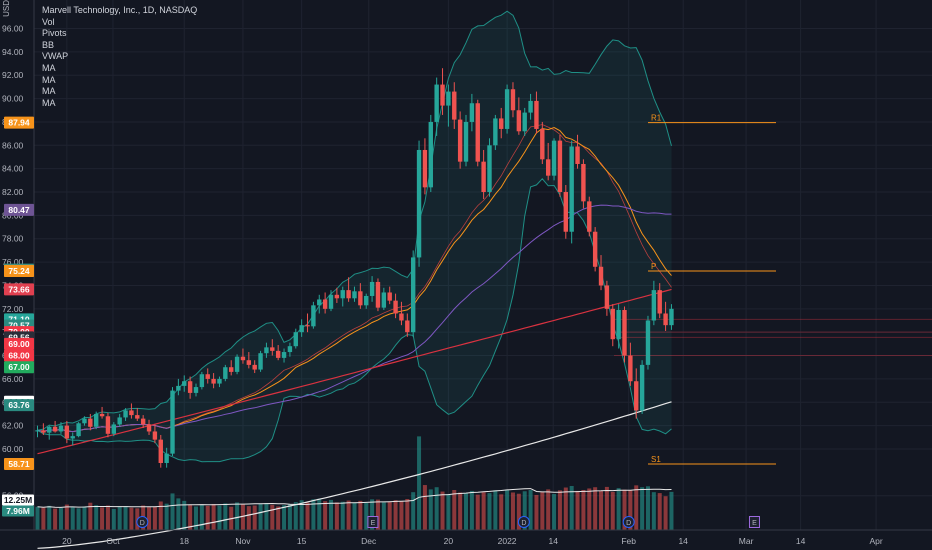  Describe the element at coordinates (18, 511) in the screenshot. I see `volume-badge-text-1: 7.96M` at that location.